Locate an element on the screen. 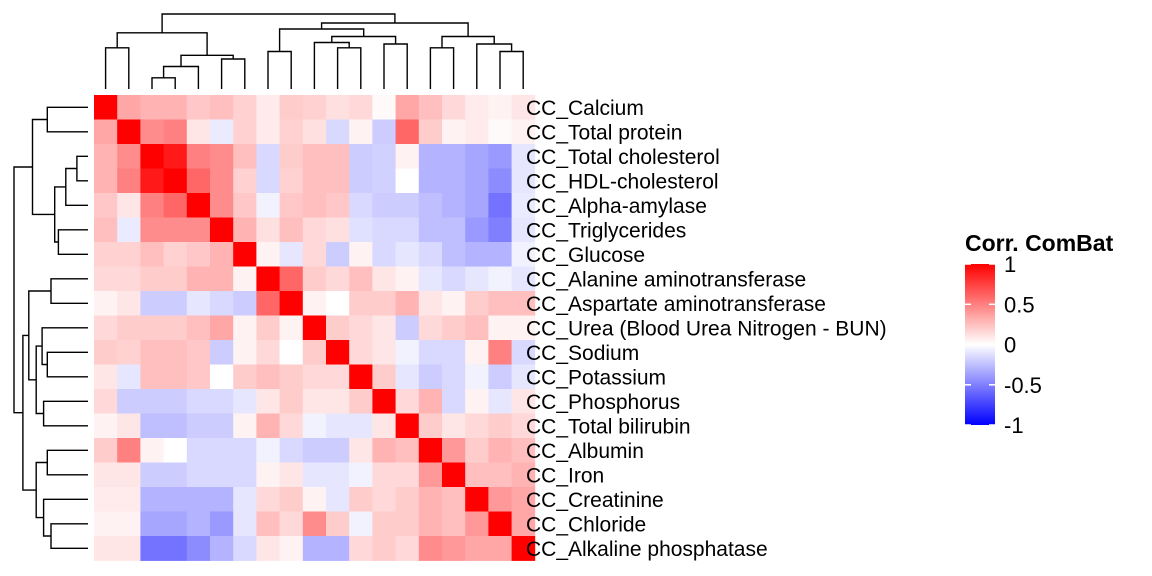 This screenshot has width=1152, height=576. legend-tick-label: 1 is located at coordinates (1010, 264).